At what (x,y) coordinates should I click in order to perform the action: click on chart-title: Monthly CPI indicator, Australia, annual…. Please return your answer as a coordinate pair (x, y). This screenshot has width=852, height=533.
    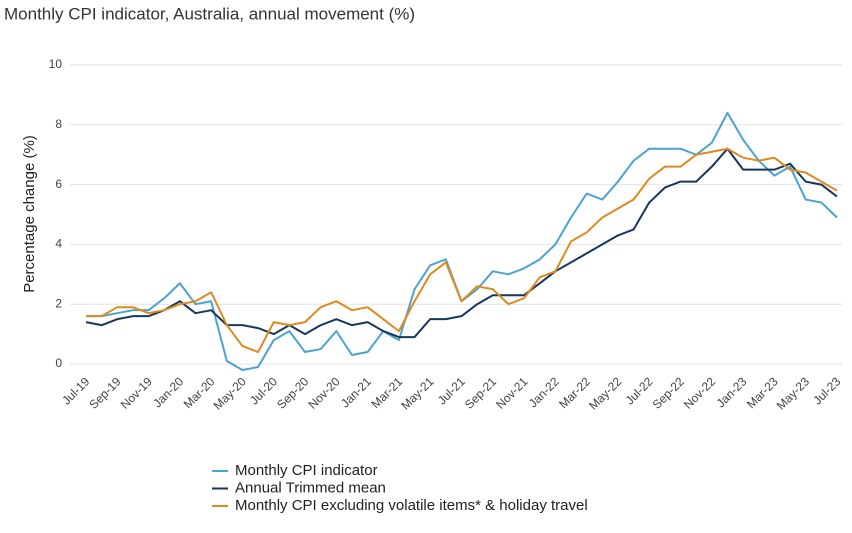
    Looking at the image, I should click on (209, 13).